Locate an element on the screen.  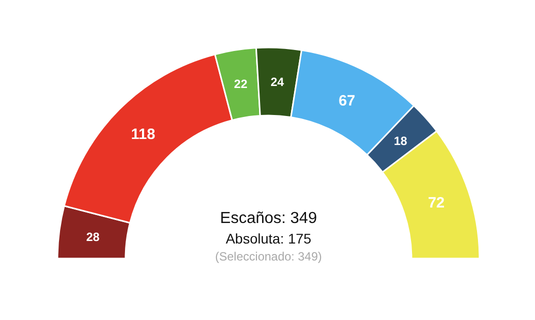
data-label: 72 is located at coordinates (436, 203).